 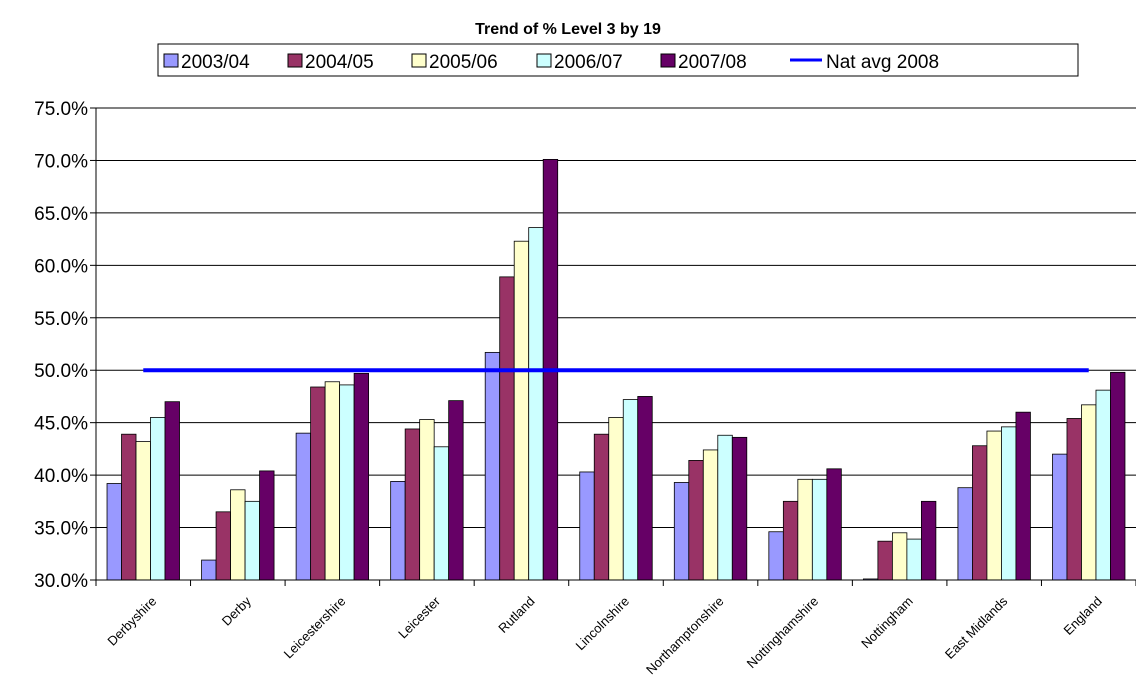 I want to click on legend-label: 2004/05, so click(x=339, y=62).